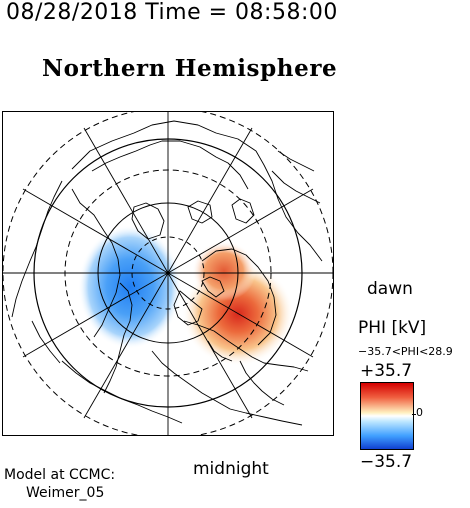  Describe the element at coordinates (224, 271) in the screenshot. I see `positive-potential-lobe` at that location.